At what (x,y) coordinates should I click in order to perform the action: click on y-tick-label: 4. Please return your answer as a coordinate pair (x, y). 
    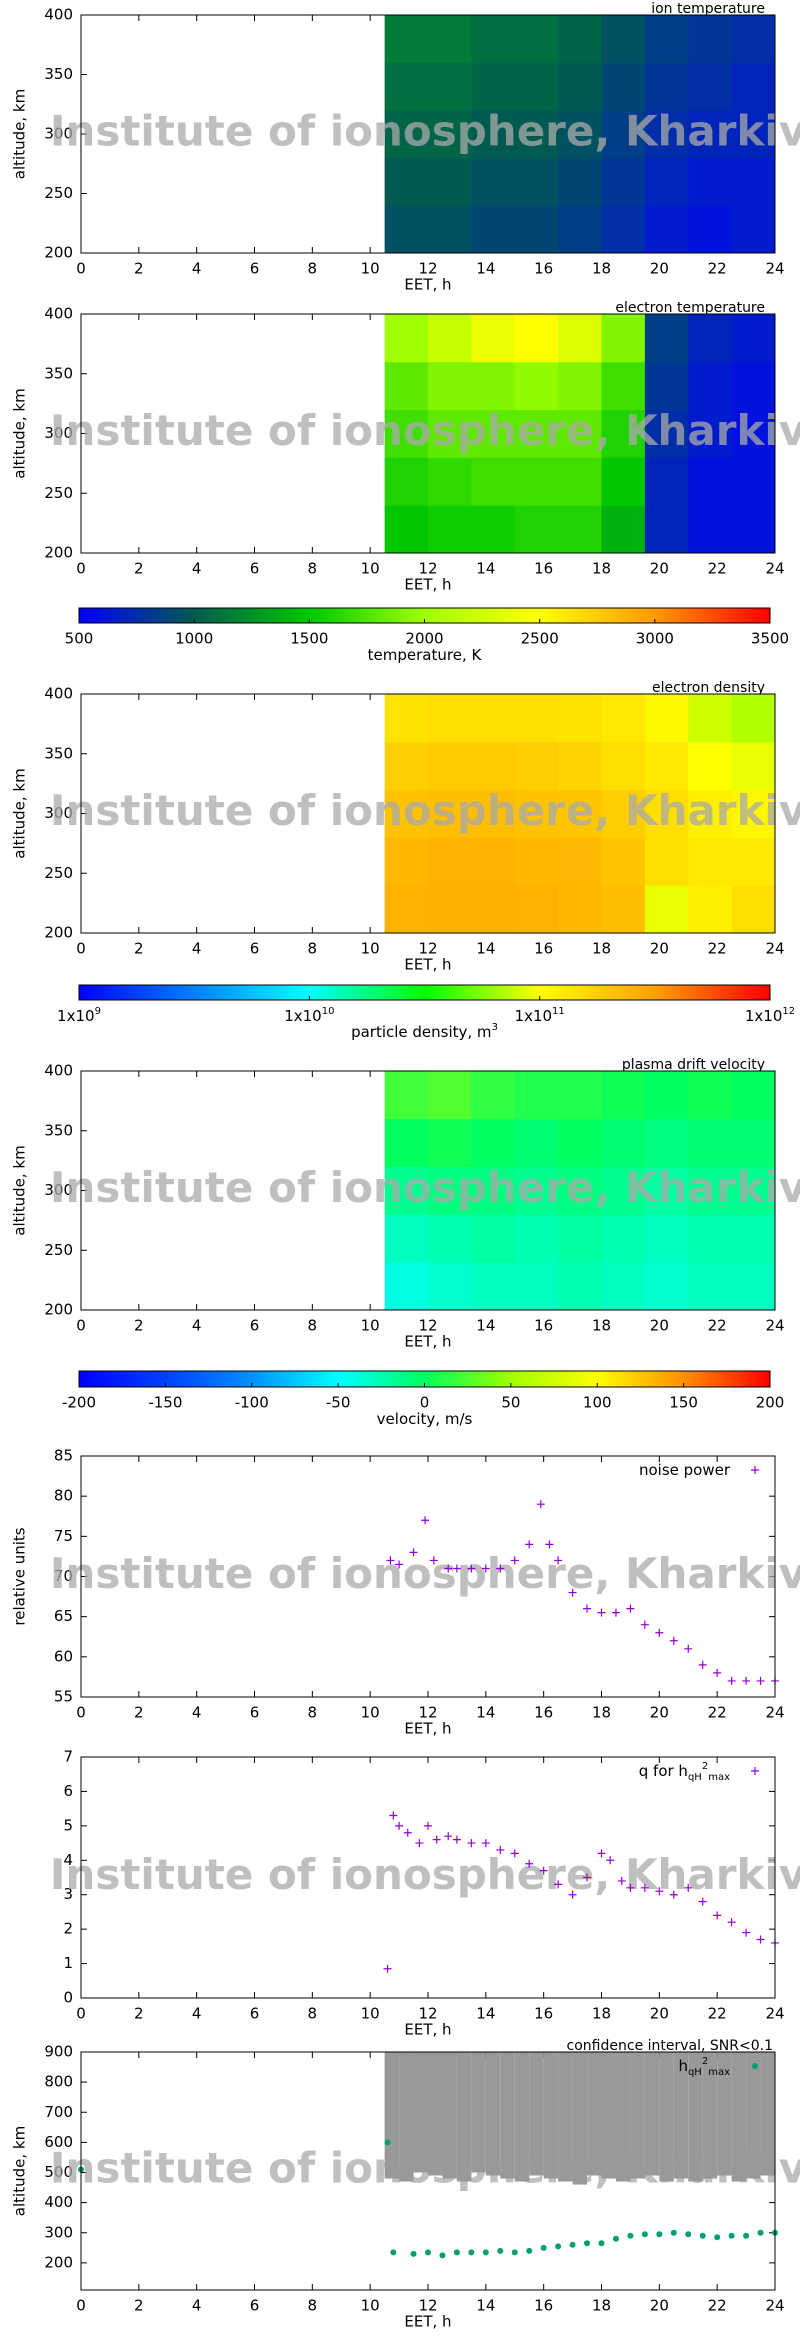
    Looking at the image, I should click on (68, 1860).